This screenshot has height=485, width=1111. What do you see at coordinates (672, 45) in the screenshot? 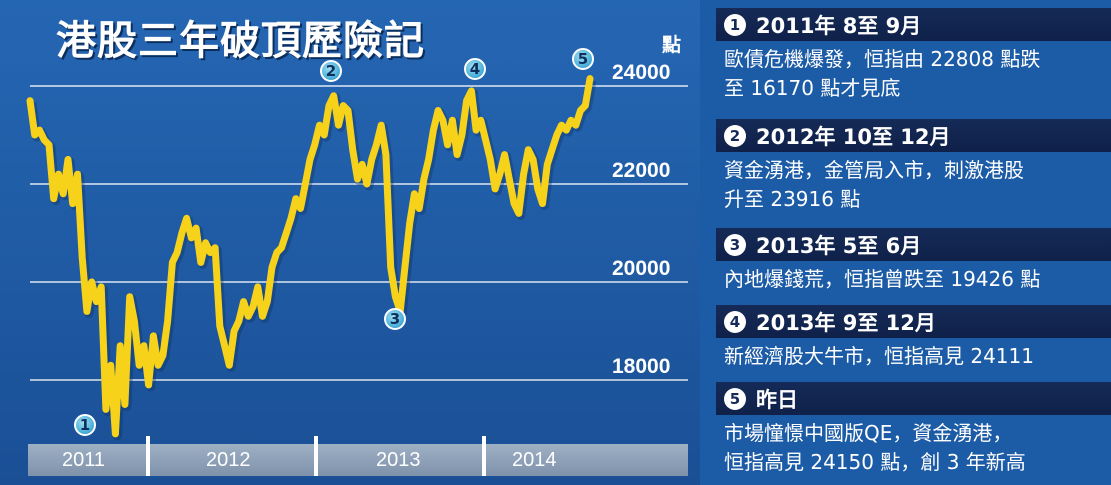
I see `y-unit-label: 點` at bounding box center [672, 45].